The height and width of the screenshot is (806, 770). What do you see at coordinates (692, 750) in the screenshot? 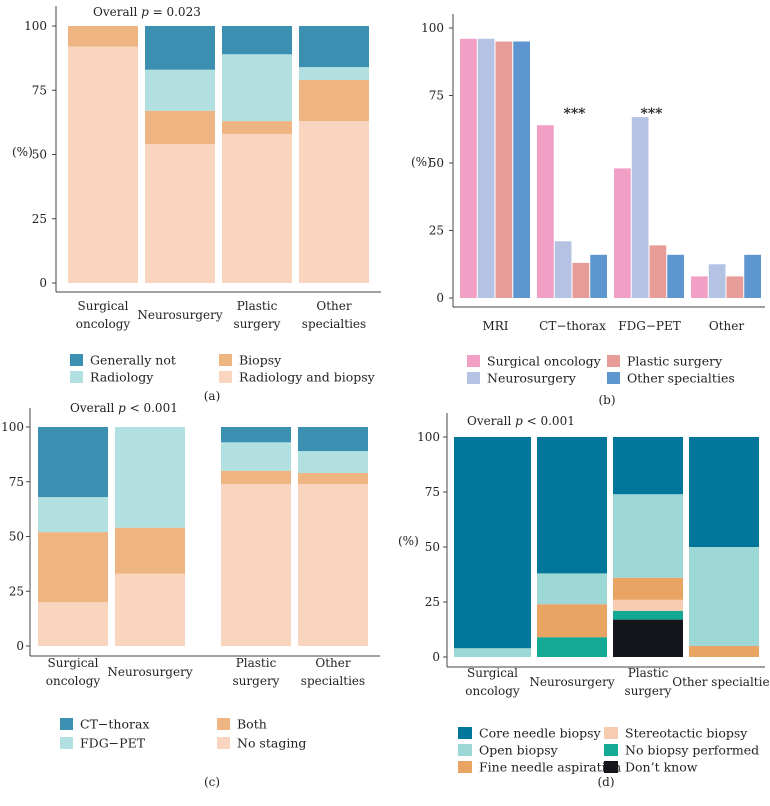
I see `legend-label: No biopsy performed` at bounding box center [692, 750].